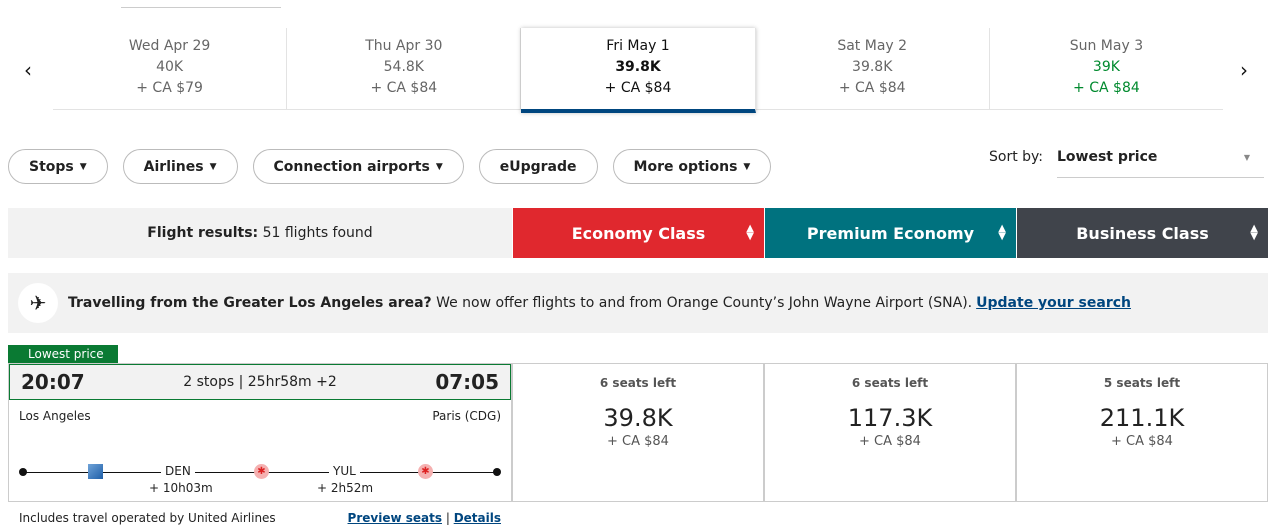 This screenshot has height=525, width=1276. I want to click on connection-airports-filter-button: Connection airports ▼, so click(358, 166).